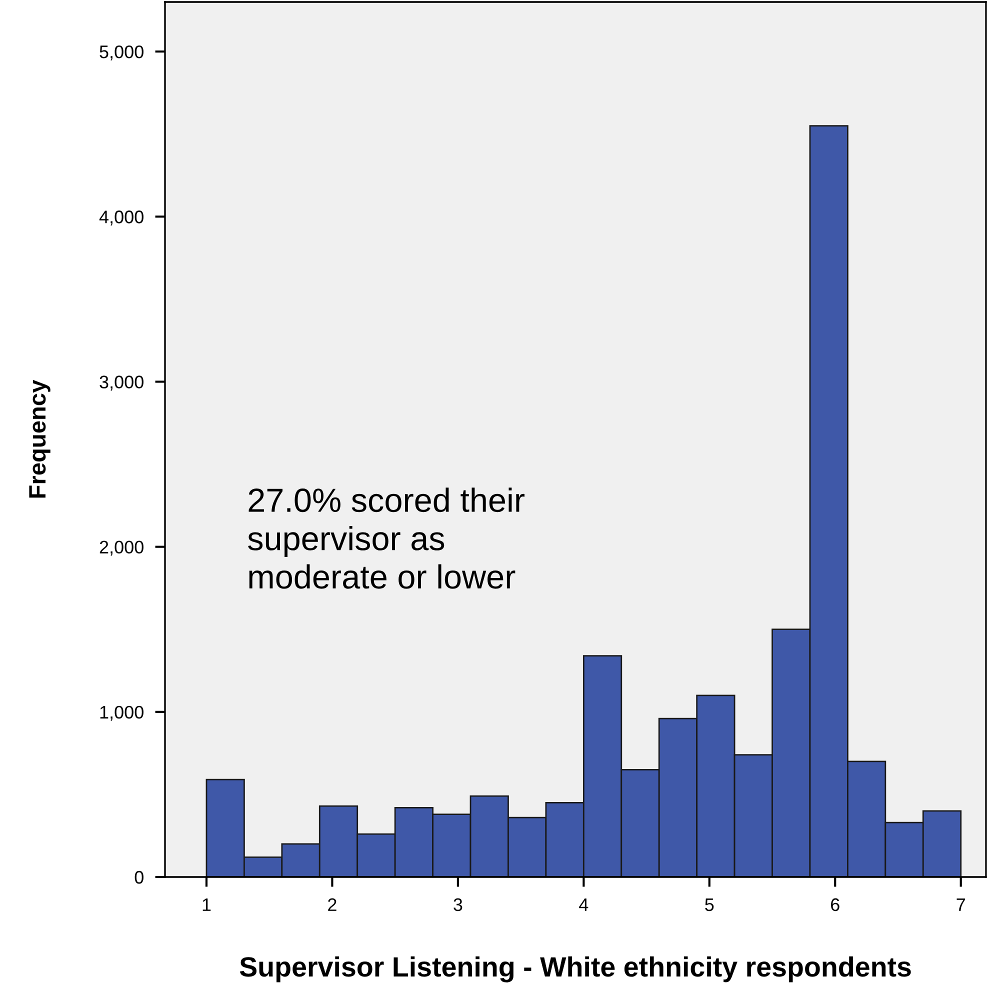 This screenshot has width=987, height=985. Describe the element at coordinates (960, 904) in the screenshot. I see `x-tick-label: 7` at that location.